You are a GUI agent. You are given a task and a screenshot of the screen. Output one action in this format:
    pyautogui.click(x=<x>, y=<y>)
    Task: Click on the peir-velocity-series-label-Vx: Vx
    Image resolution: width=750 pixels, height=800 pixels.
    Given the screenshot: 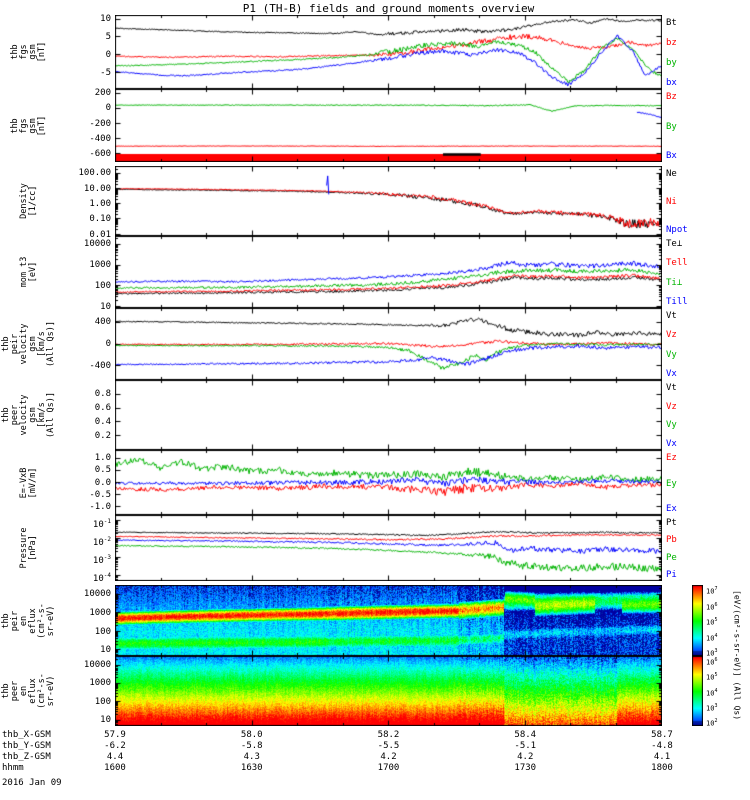 What is the action you would take?
    pyautogui.click(x=671, y=374)
    